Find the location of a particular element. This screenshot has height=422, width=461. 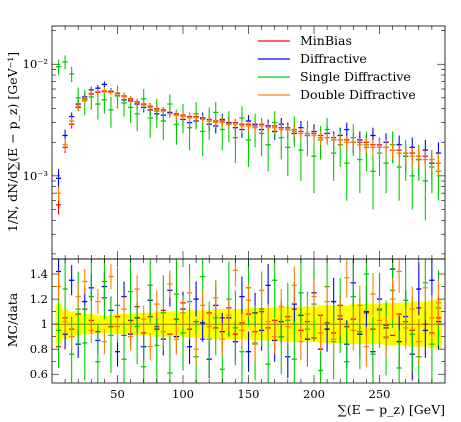

legend-label-diffractive: Diffractive is located at coordinates (333, 58).